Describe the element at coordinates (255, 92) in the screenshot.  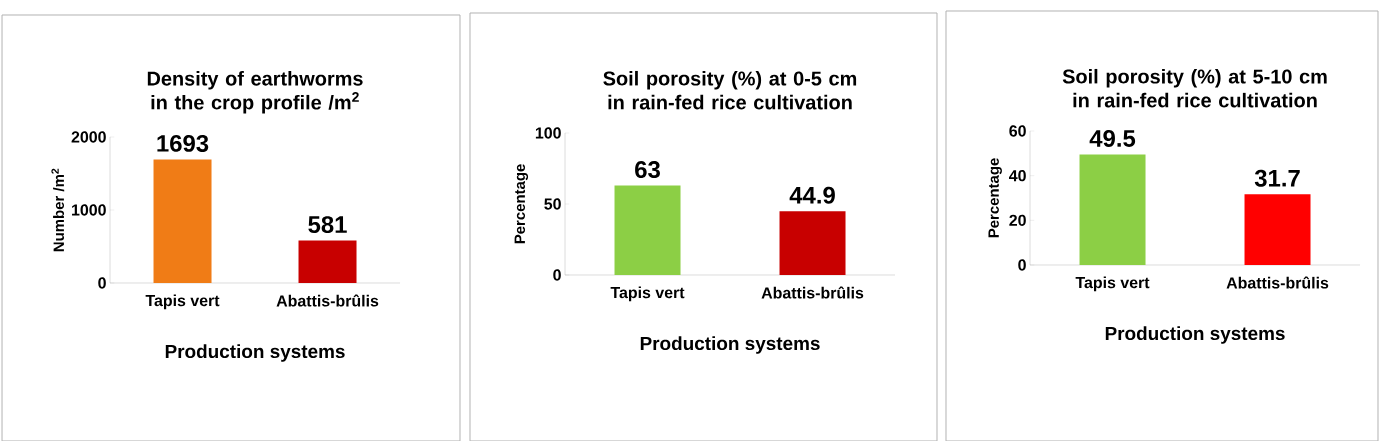
I see `chart-title: Density of earthworms in the crop profile /m$^{2}$` at that location.